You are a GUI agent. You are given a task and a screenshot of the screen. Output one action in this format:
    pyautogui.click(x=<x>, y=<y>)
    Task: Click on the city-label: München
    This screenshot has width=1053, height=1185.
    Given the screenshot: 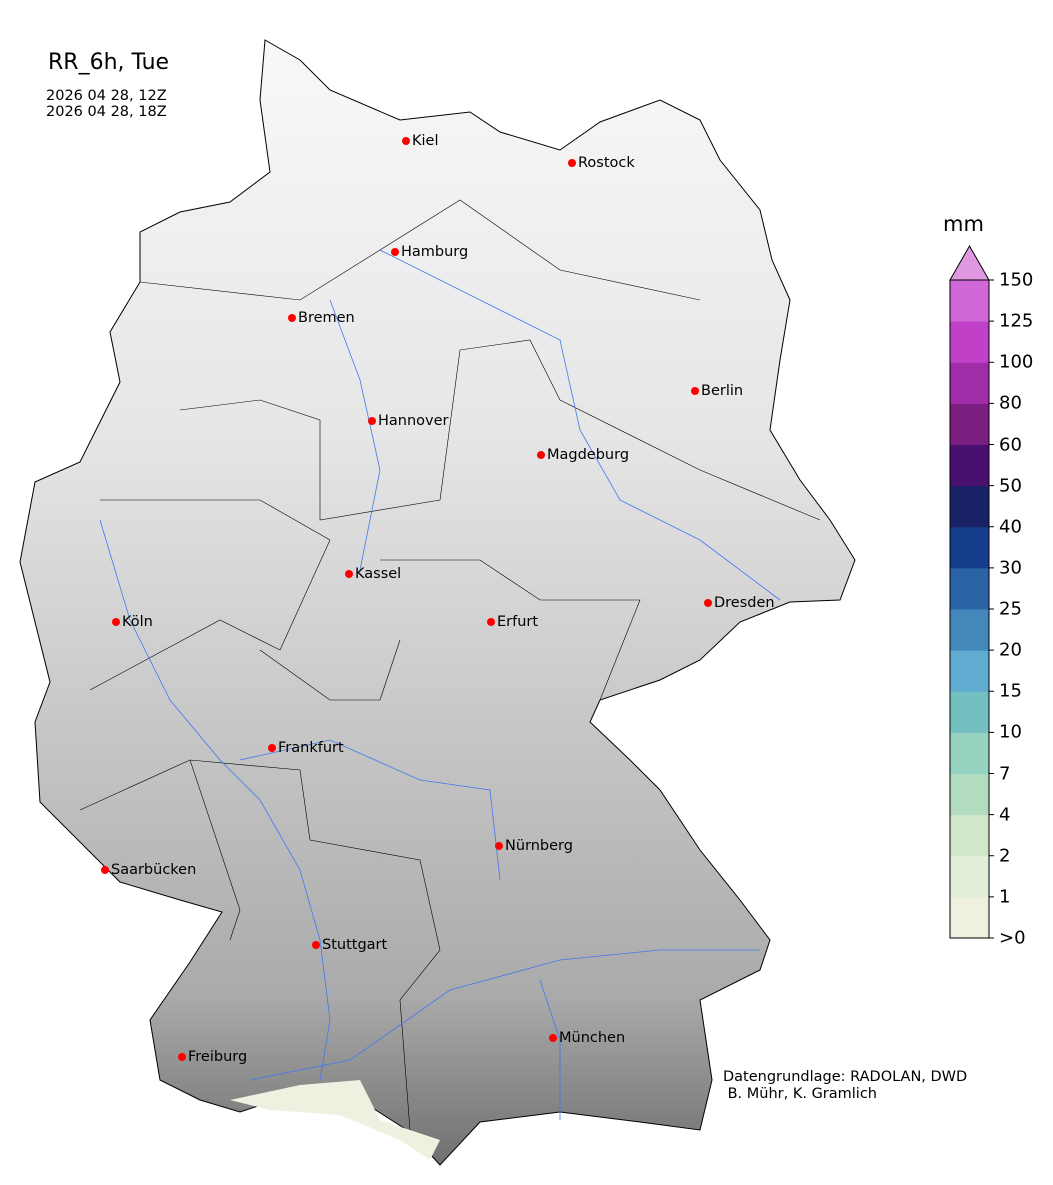 What is the action you would take?
    pyautogui.click(x=592, y=1038)
    